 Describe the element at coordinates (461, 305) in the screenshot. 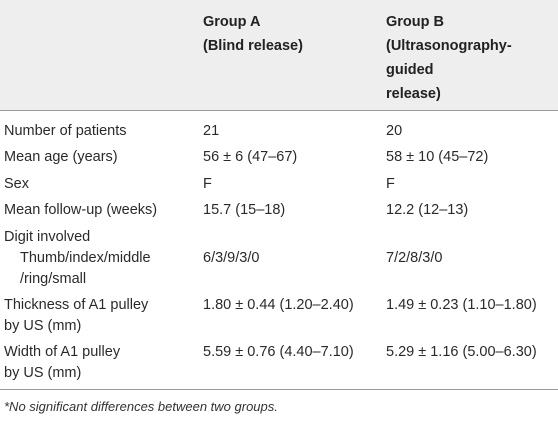

I see `row-value-b-thickness: 1.49 ± 0.23 (1.10–1.80)` at that location.